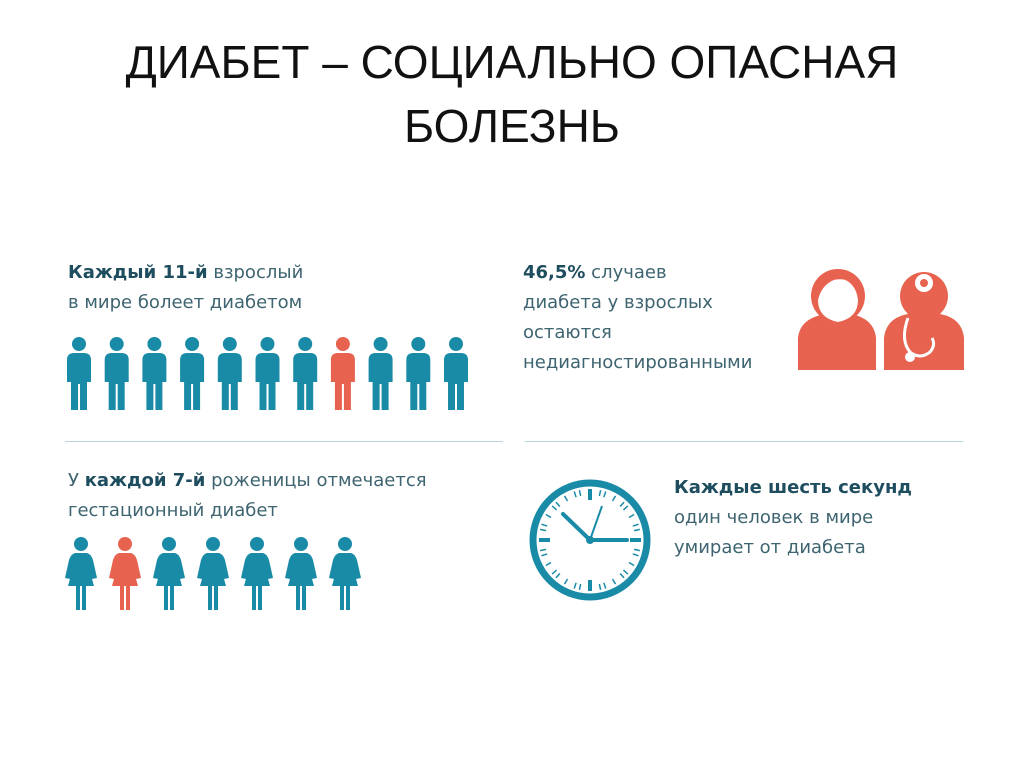 The image size is (1024, 767). What do you see at coordinates (316, 480) in the screenshot?
I see `pregnant-stat-rest: роженицы отмечается` at bounding box center [316, 480].